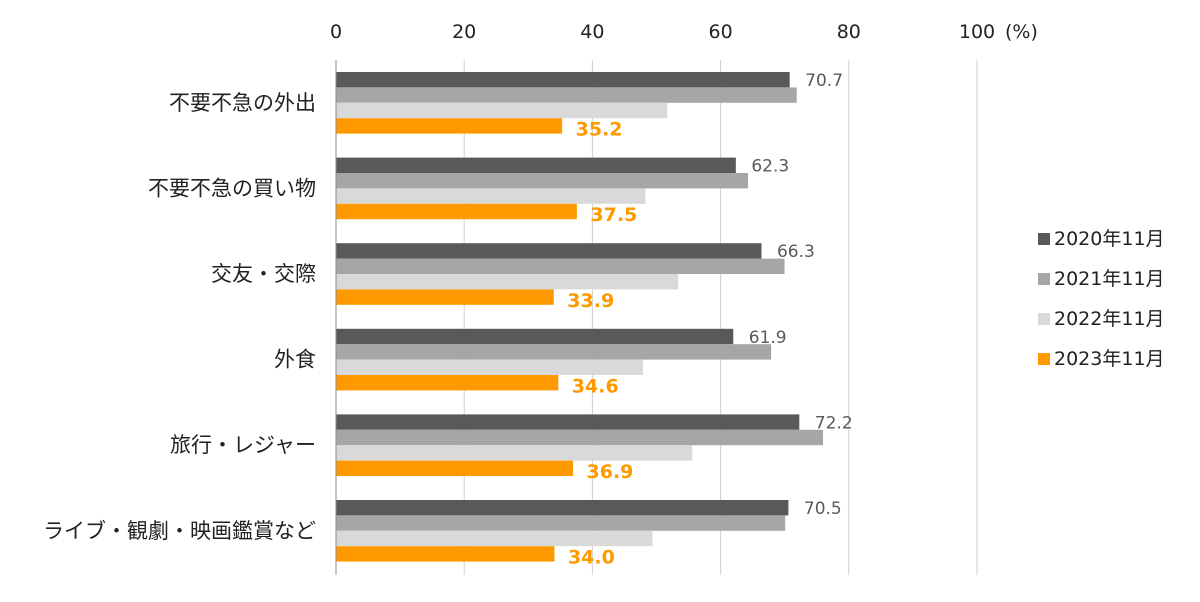  I want to click on bar-2020年11月-不要不急の外出, so click(563, 80).